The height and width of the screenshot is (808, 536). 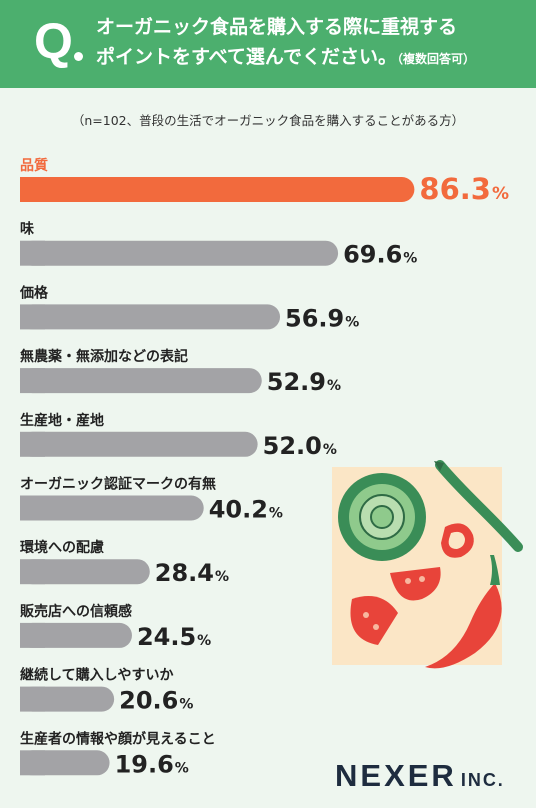 I want to click on category-label: 価格, so click(x=34, y=292).